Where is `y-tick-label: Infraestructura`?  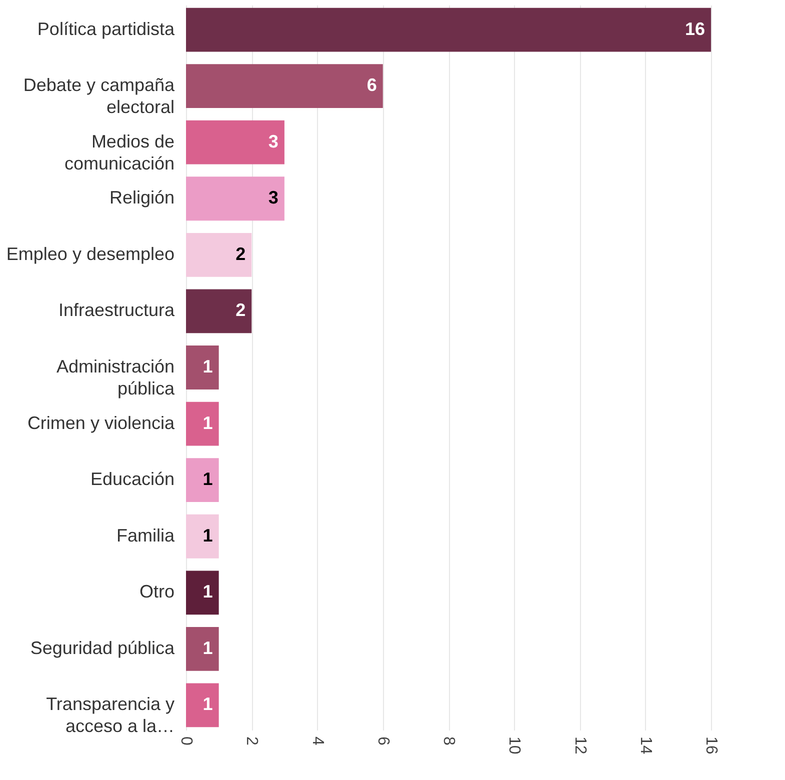 y-tick-label: Infraestructura is located at coordinates (117, 310).